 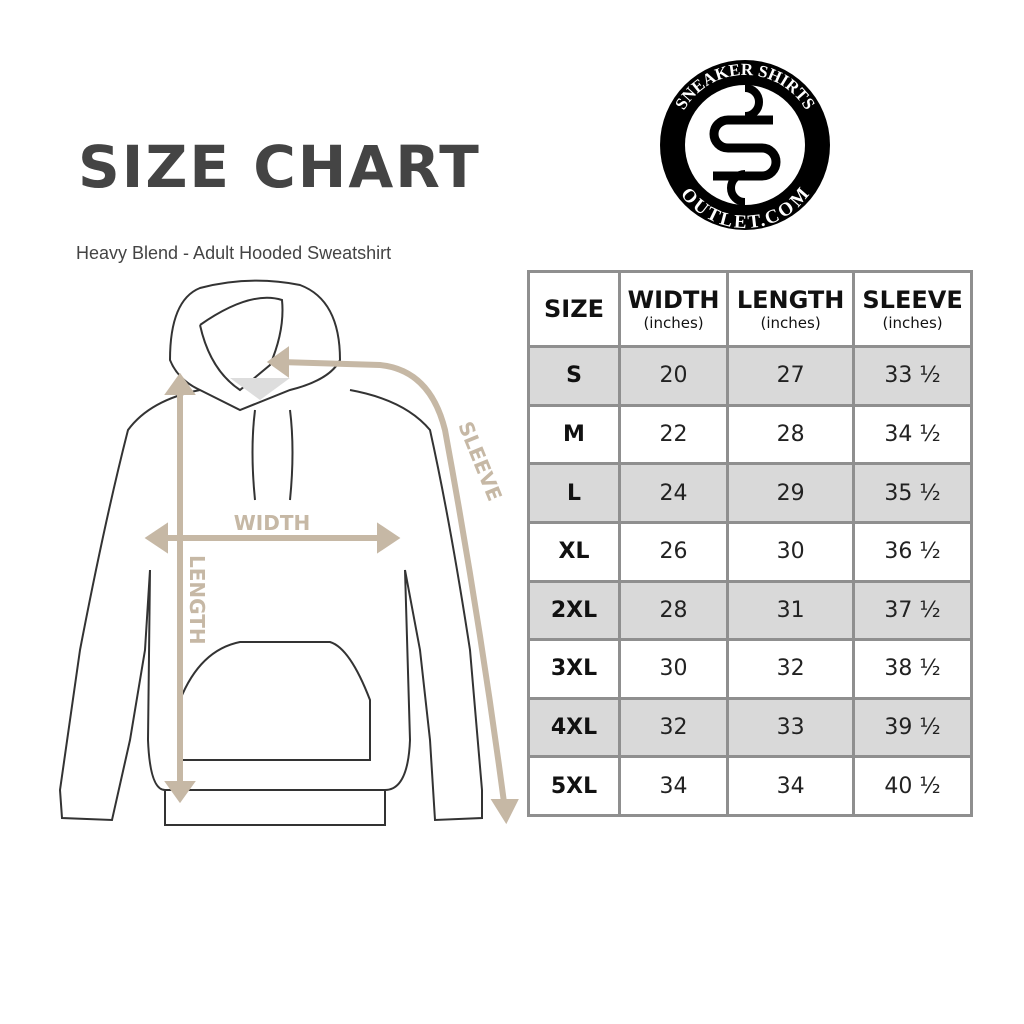 What do you see at coordinates (791, 434) in the screenshot?
I see `length-cell: 28` at bounding box center [791, 434].